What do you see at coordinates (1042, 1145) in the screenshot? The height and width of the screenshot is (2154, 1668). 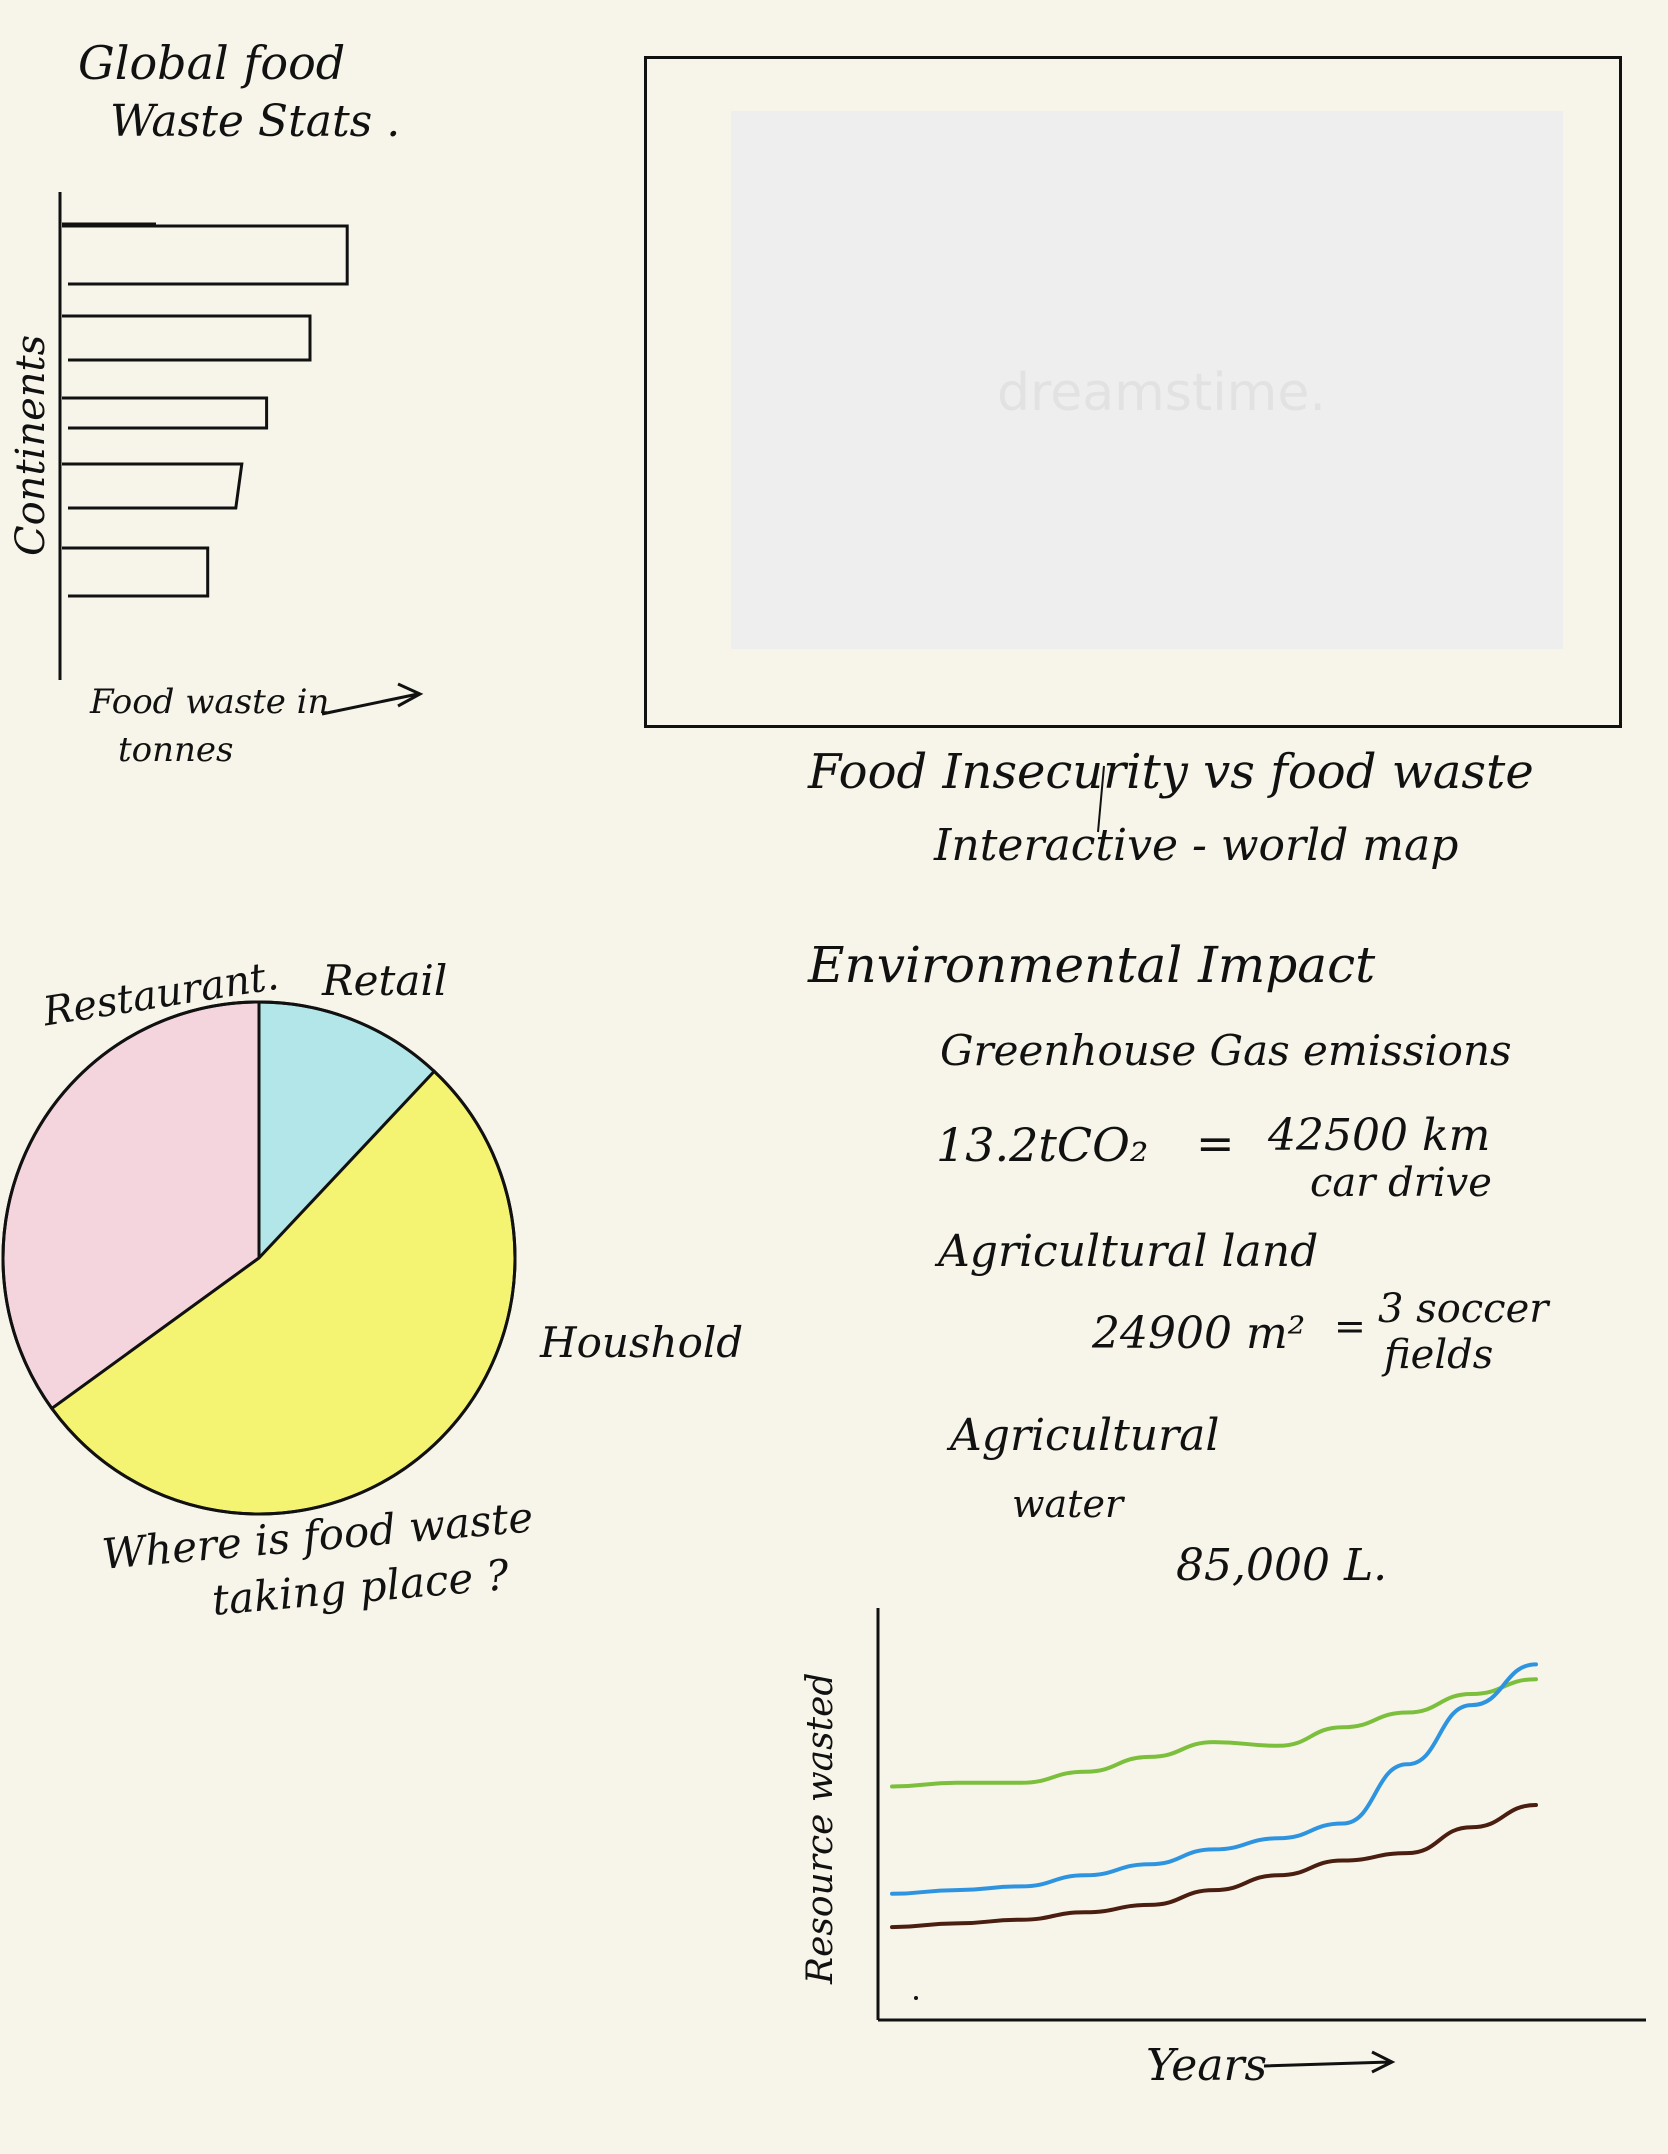 I see `ghg-value: 13.2tCO₂` at bounding box center [1042, 1145].